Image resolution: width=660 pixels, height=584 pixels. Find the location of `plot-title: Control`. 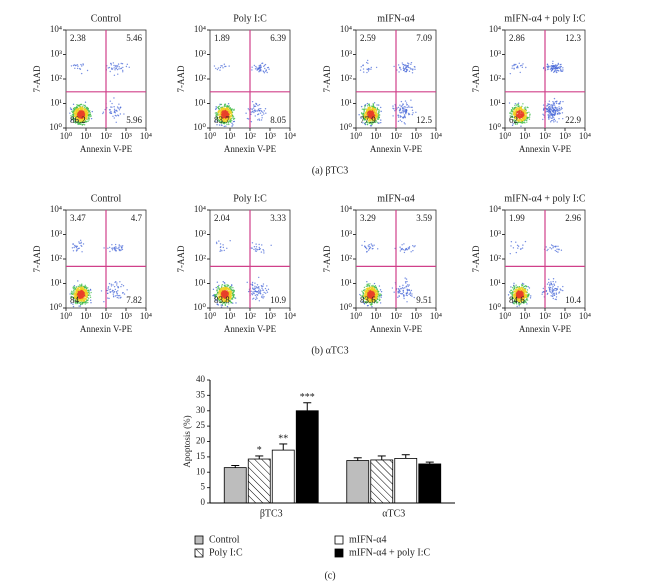

plot-title: Control is located at coordinates (106, 18).